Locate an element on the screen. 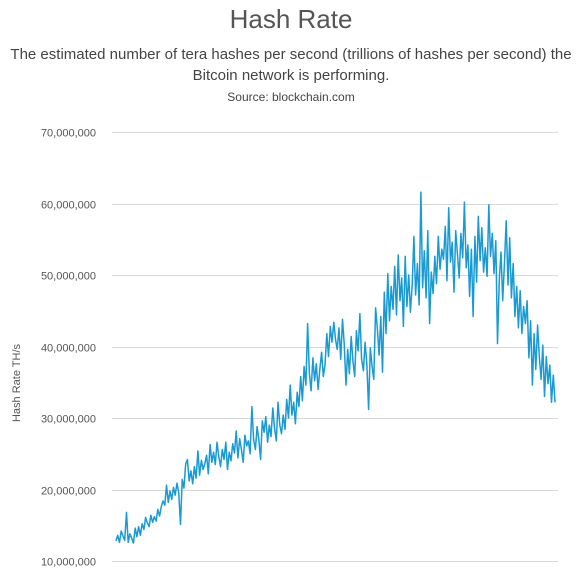  y-tick-label: 40,000,000 is located at coordinates (68, 349).